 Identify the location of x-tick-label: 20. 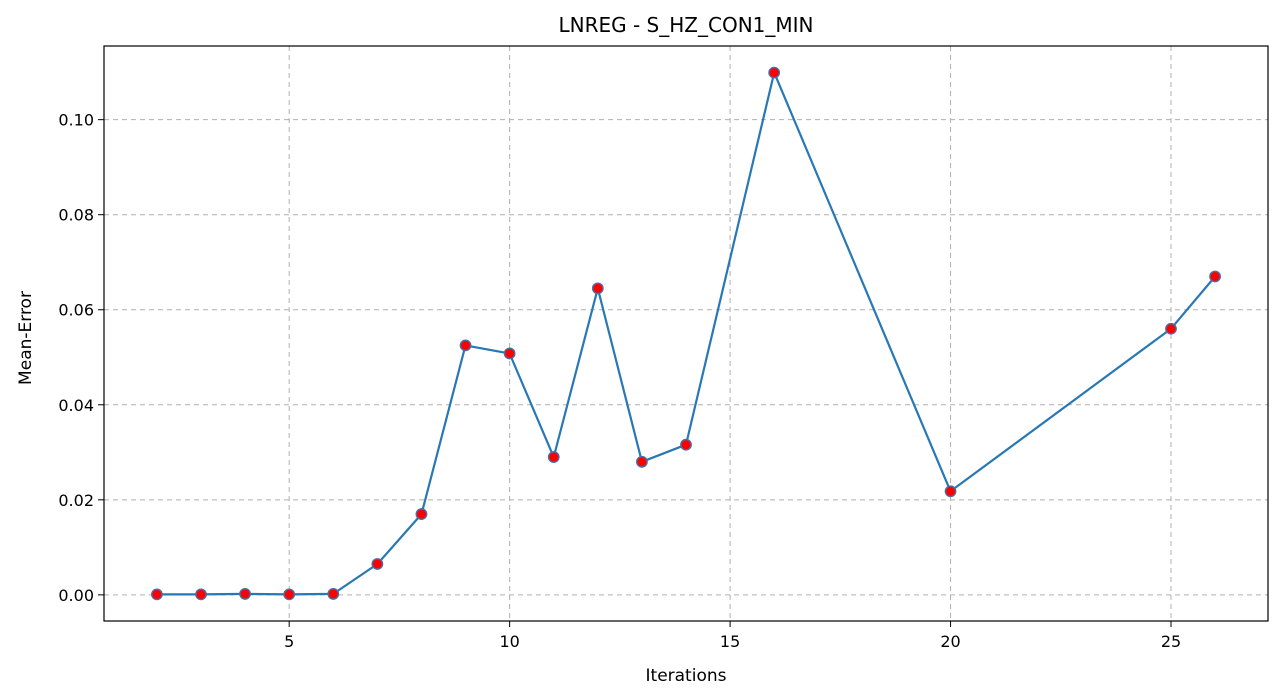
(950, 641).